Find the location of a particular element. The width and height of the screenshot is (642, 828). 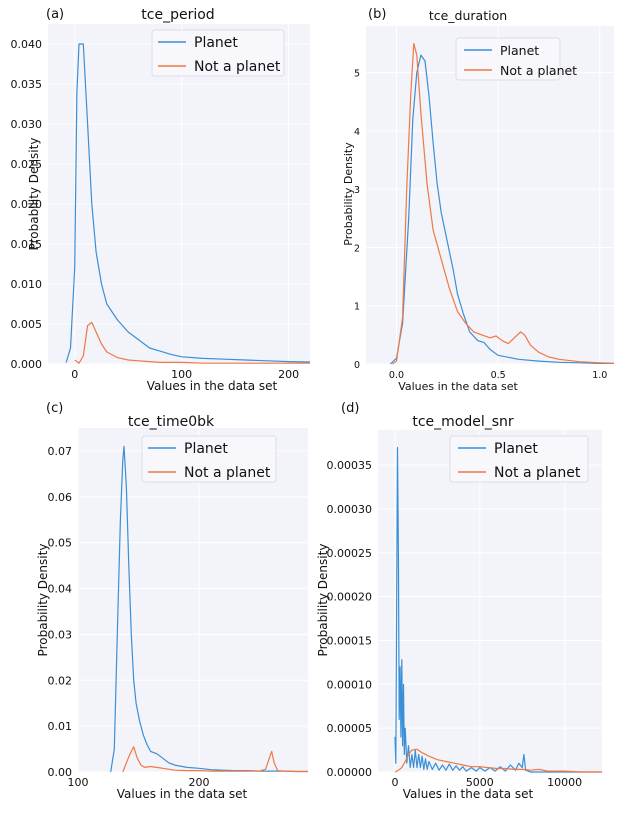

plot-area is located at coordinates (193, 600).